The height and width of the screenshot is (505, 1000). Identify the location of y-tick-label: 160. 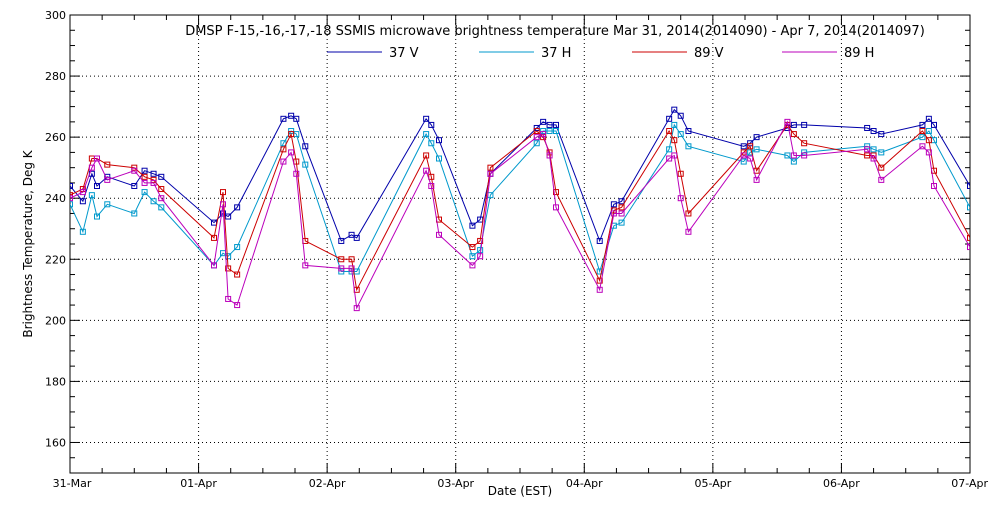
(55, 442).